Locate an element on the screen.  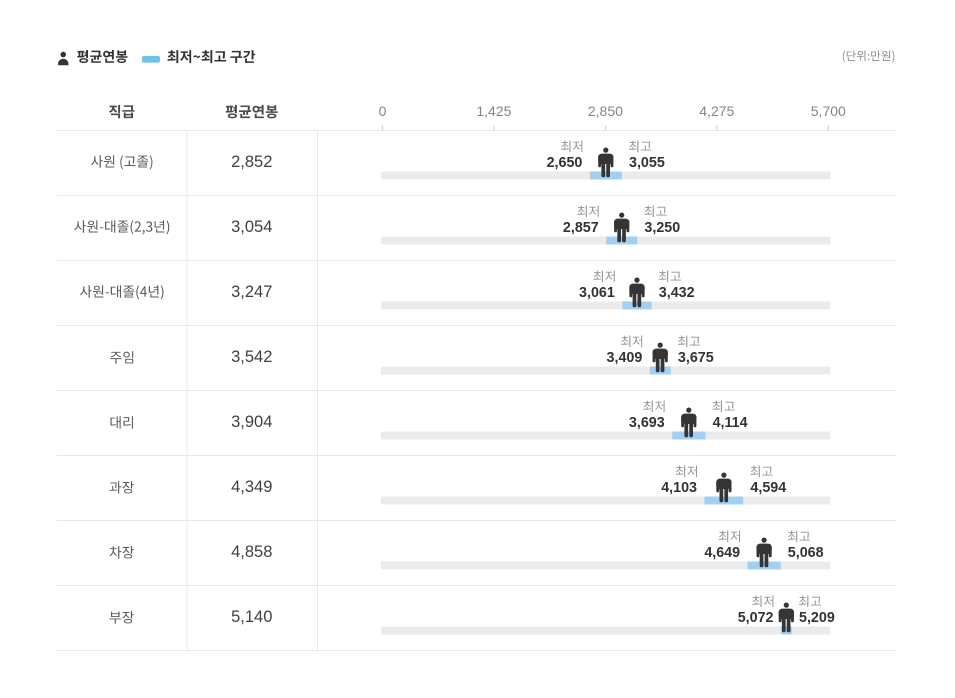
svg-text: 3,247 is located at coordinates (251, 292).